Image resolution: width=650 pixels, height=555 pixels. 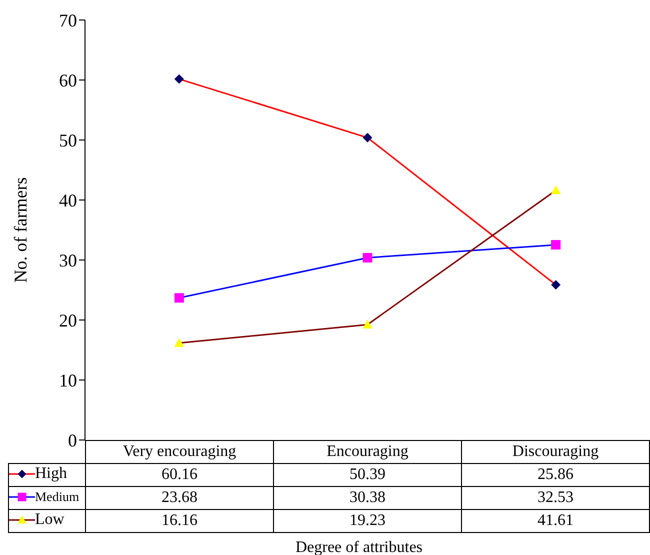 What do you see at coordinates (180, 452) in the screenshot?
I see `x-tick-label: Very encouraging` at bounding box center [180, 452].